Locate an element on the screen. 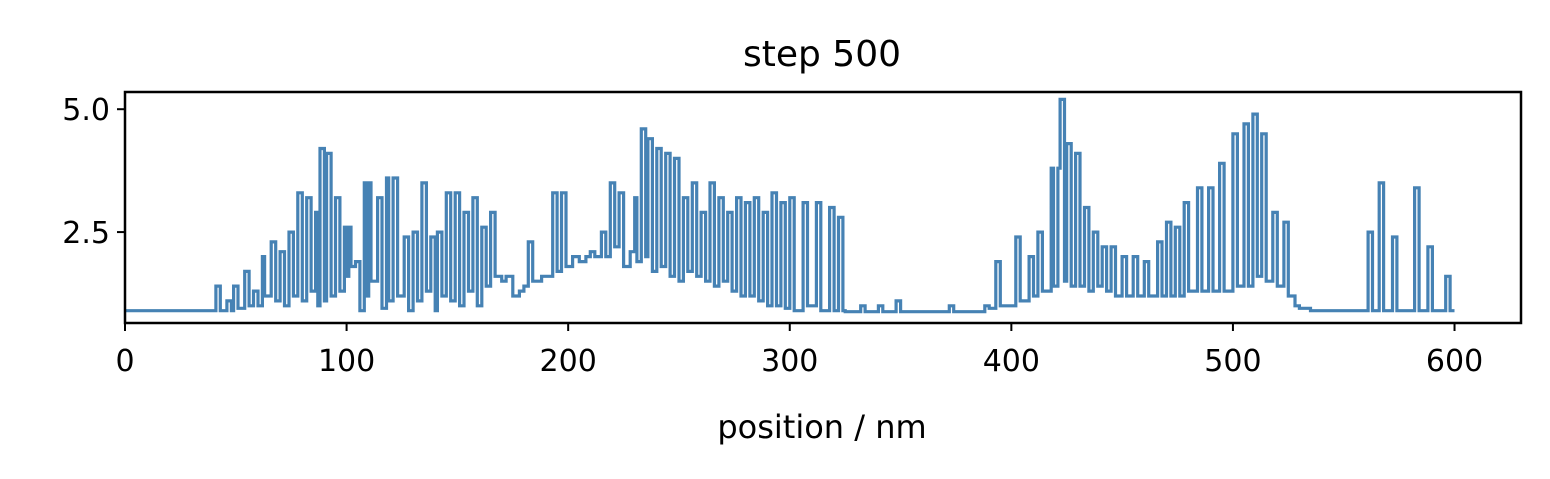 This screenshot has height=479, width=1550. x-tick-label: 100 is located at coordinates (346, 361).